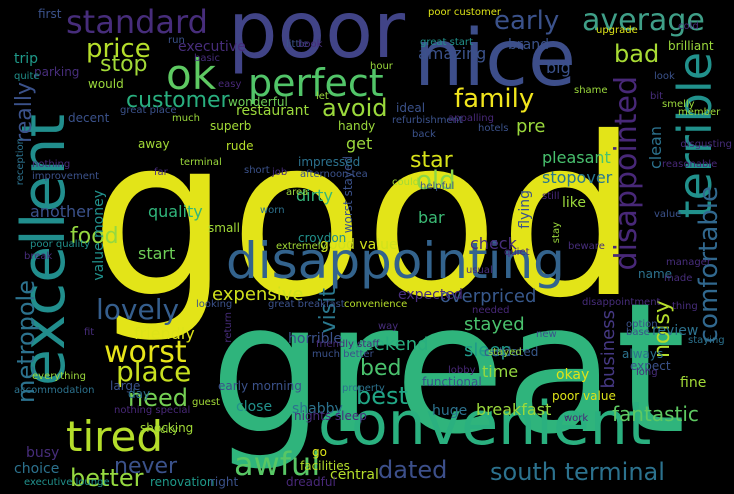 The image size is (734, 494). I want to click on word-expected: expected, so click(430, 295).